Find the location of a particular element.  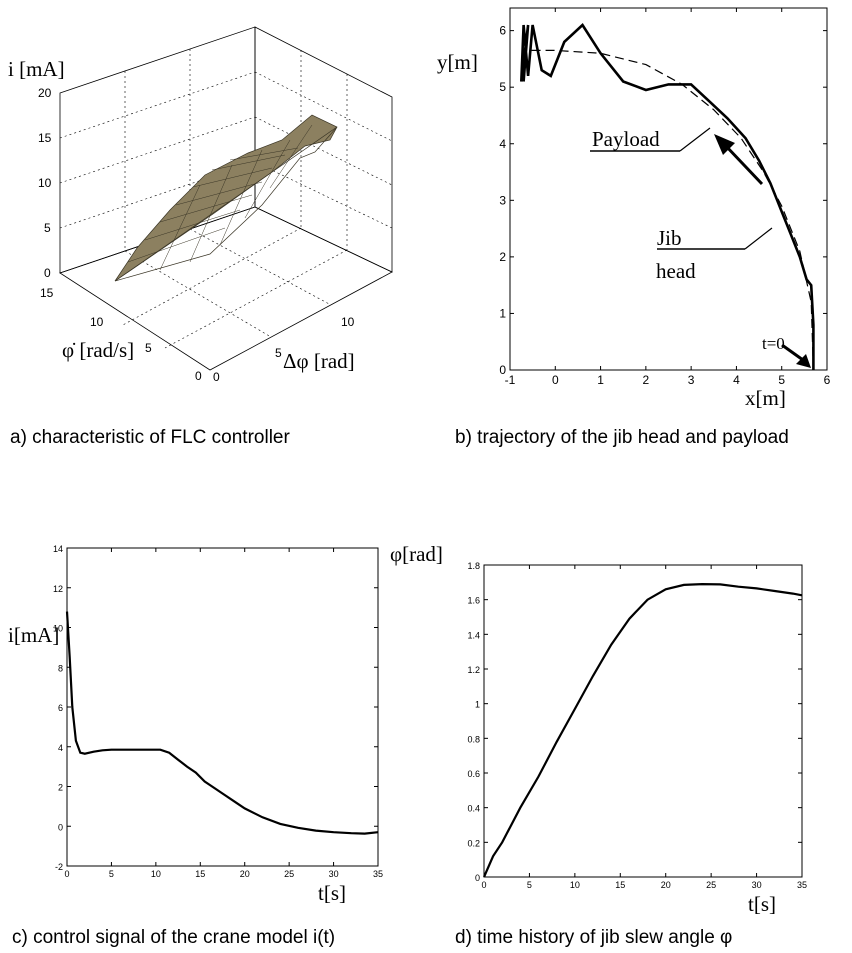

x-tick-label: 4 is located at coordinates (736, 380).